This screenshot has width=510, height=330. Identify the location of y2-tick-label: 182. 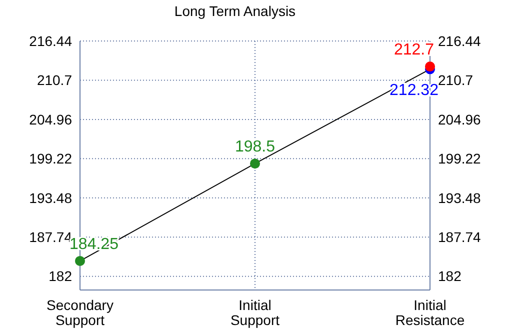
(450, 276).